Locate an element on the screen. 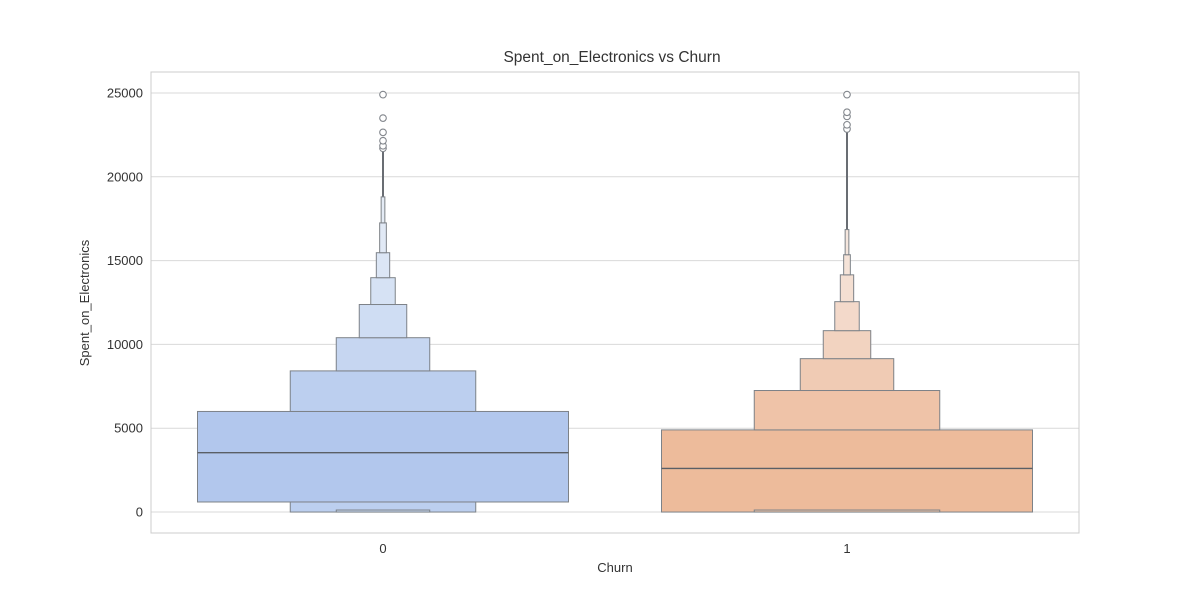 Image resolution: width=1200 pixels, height=600 pixels. y-tick-label: 25000 is located at coordinates (125, 92).